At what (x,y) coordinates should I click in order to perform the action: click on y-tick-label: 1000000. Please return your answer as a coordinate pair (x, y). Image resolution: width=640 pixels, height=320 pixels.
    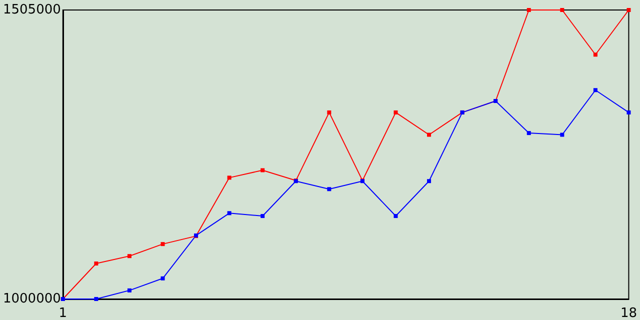
    Looking at the image, I should click on (31, 299).